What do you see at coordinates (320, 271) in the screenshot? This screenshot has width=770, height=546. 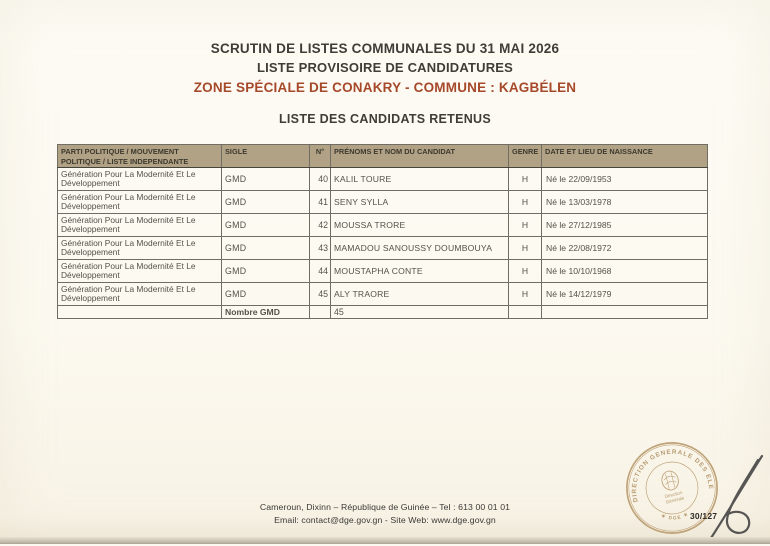 I see `cell-numero: 44` at bounding box center [320, 271].